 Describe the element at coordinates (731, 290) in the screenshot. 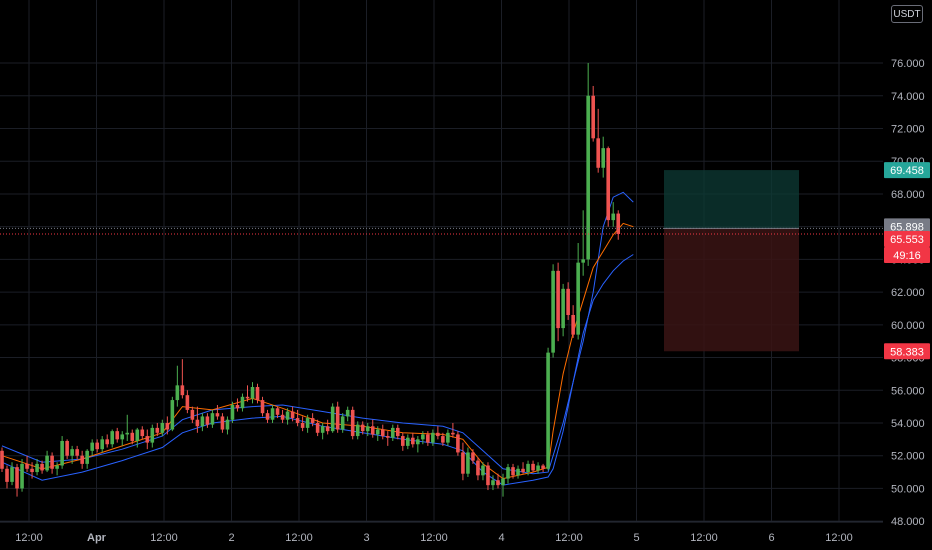

I see `stop-loss-zone` at that location.